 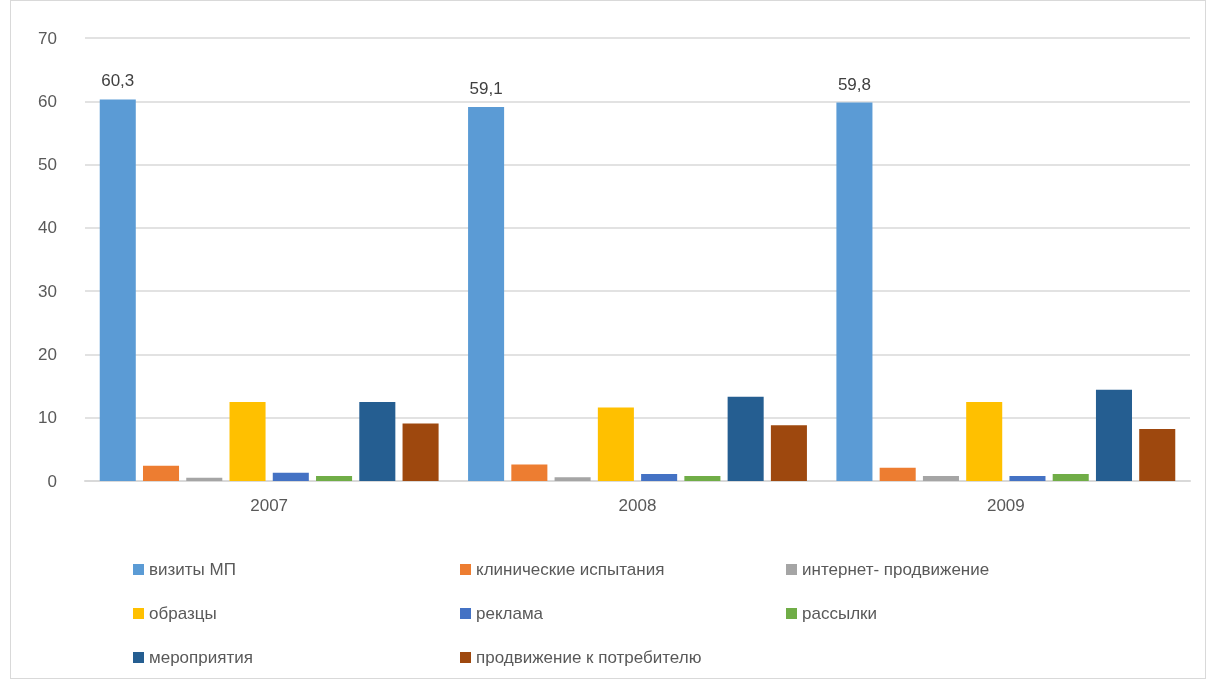 What do you see at coordinates (47, 38) in the screenshot?
I see `y-tick-label: 70` at bounding box center [47, 38].